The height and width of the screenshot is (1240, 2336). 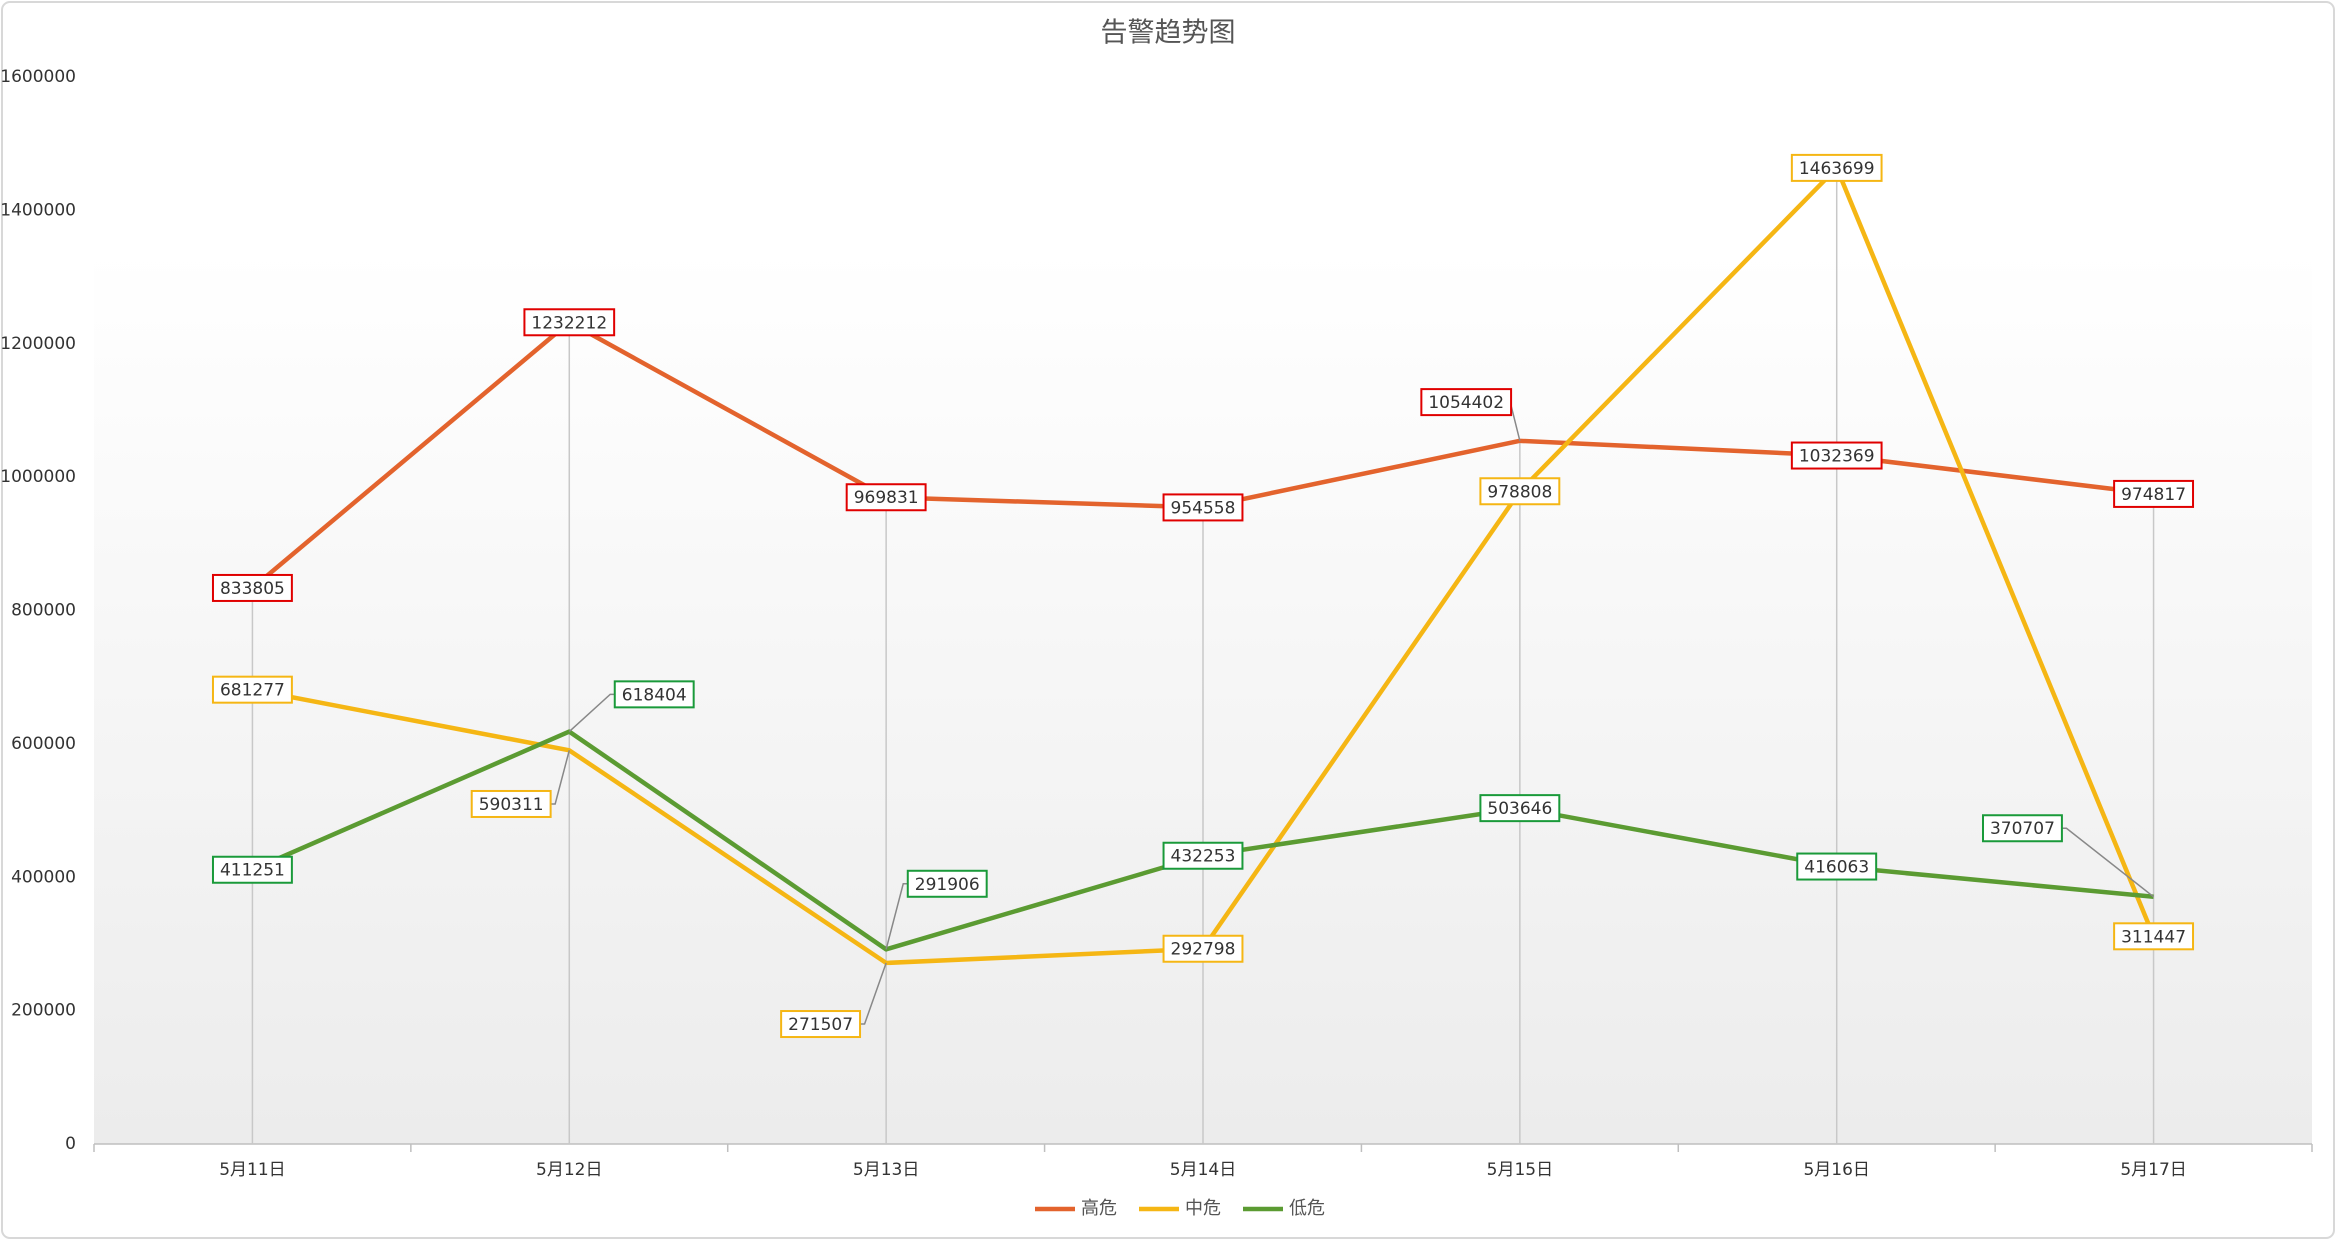 I want to click on data-label: 590311, so click(x=520, y=784).